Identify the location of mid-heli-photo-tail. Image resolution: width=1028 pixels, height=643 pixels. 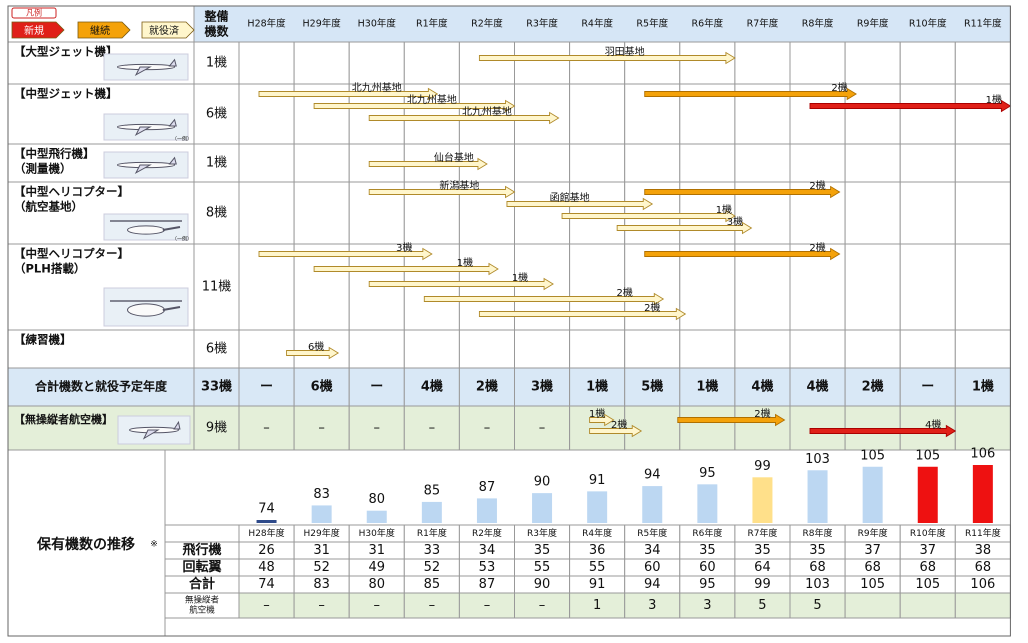
(171, 228).